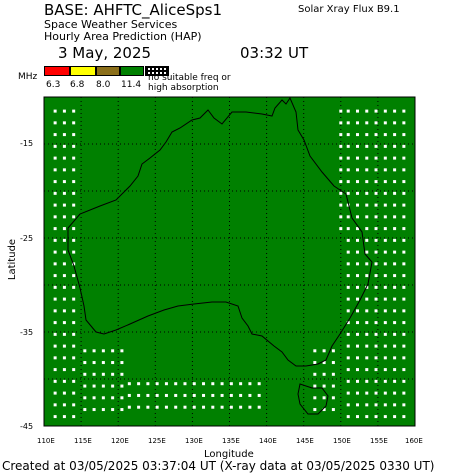 This screenshot has width=462, height=476. Describe the element at coordinates (189, 78) in the screenshot. I see `legend-no-suitable-line1: no suitable freq or` at that location.